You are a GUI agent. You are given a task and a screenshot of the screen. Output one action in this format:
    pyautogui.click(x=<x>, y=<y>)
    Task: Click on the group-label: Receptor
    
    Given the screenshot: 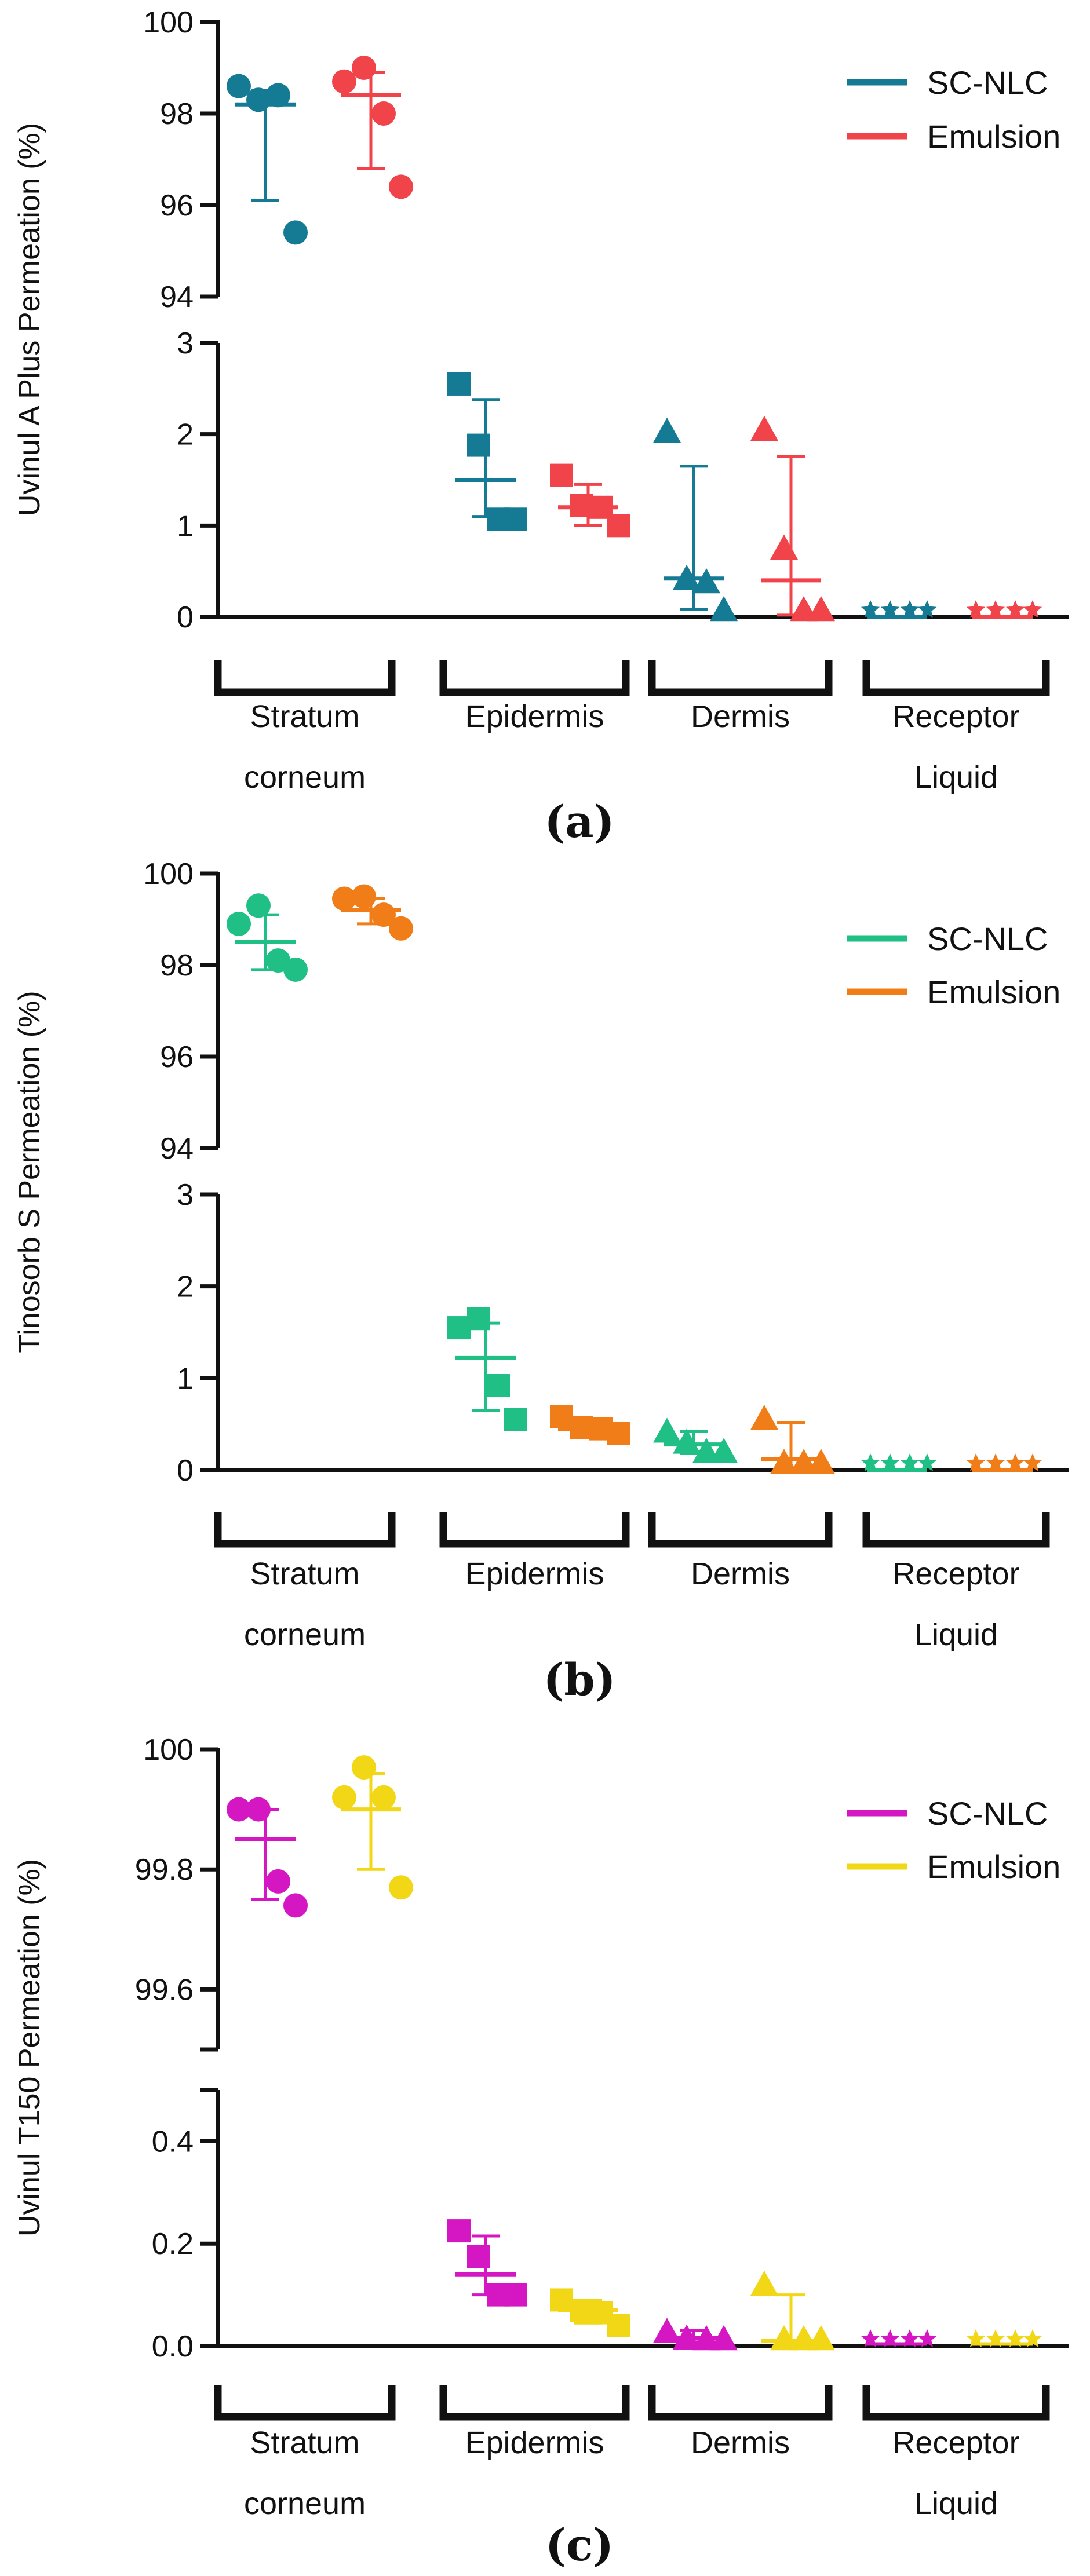 What is the action you would take?
    pyautogui.click(x=956, y=2442)
    